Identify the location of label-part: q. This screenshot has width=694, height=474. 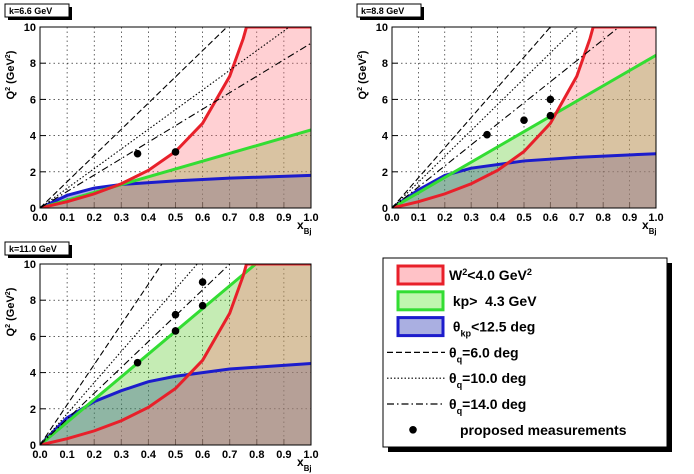
(460, 359).